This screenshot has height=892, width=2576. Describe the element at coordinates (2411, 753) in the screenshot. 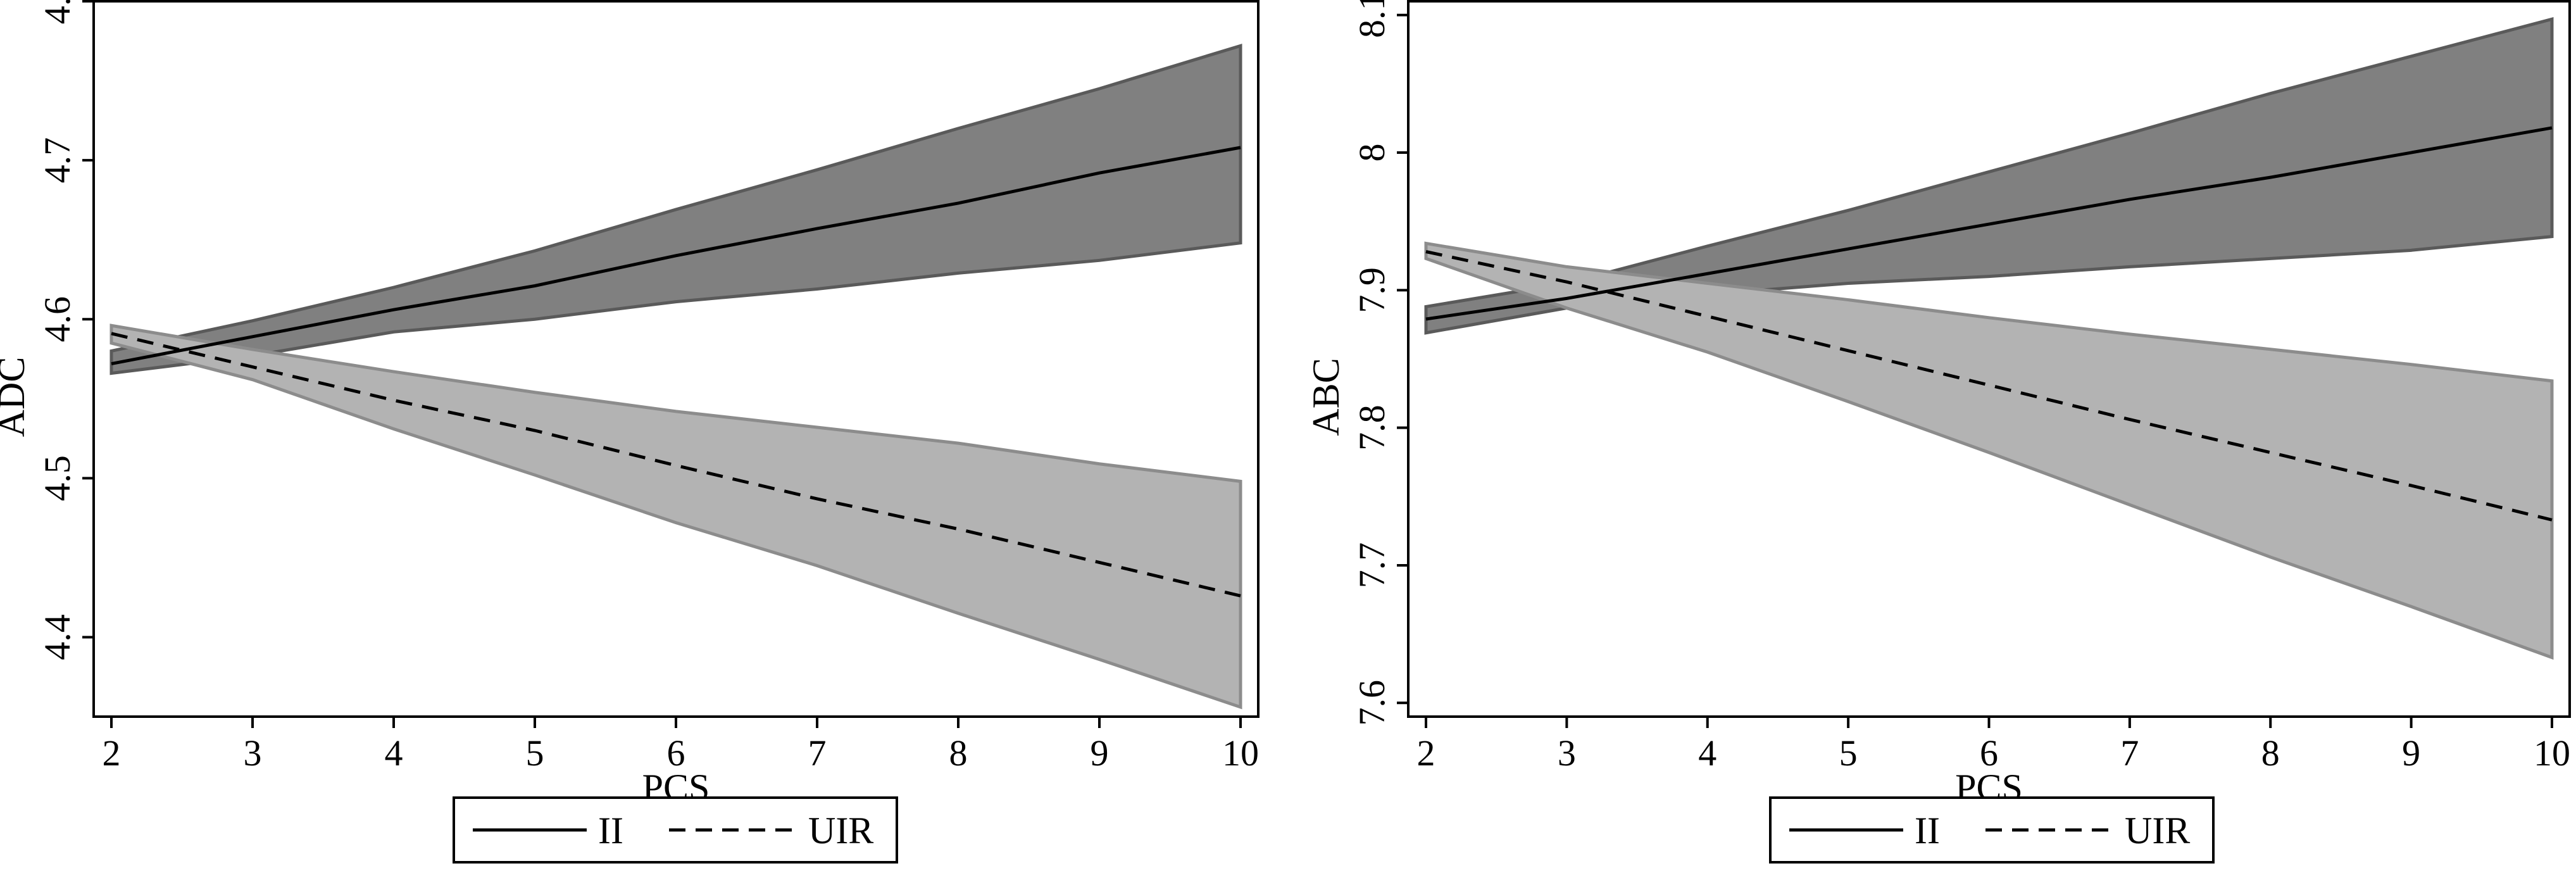

I see `right-x-tick-label: 9` at that location.